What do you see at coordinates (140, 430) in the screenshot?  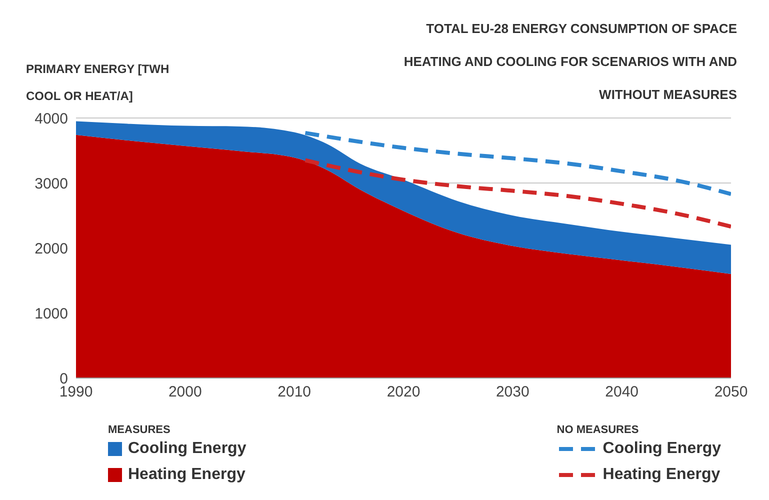 I see `text: MEASURES` at bounding box center [140, 430].